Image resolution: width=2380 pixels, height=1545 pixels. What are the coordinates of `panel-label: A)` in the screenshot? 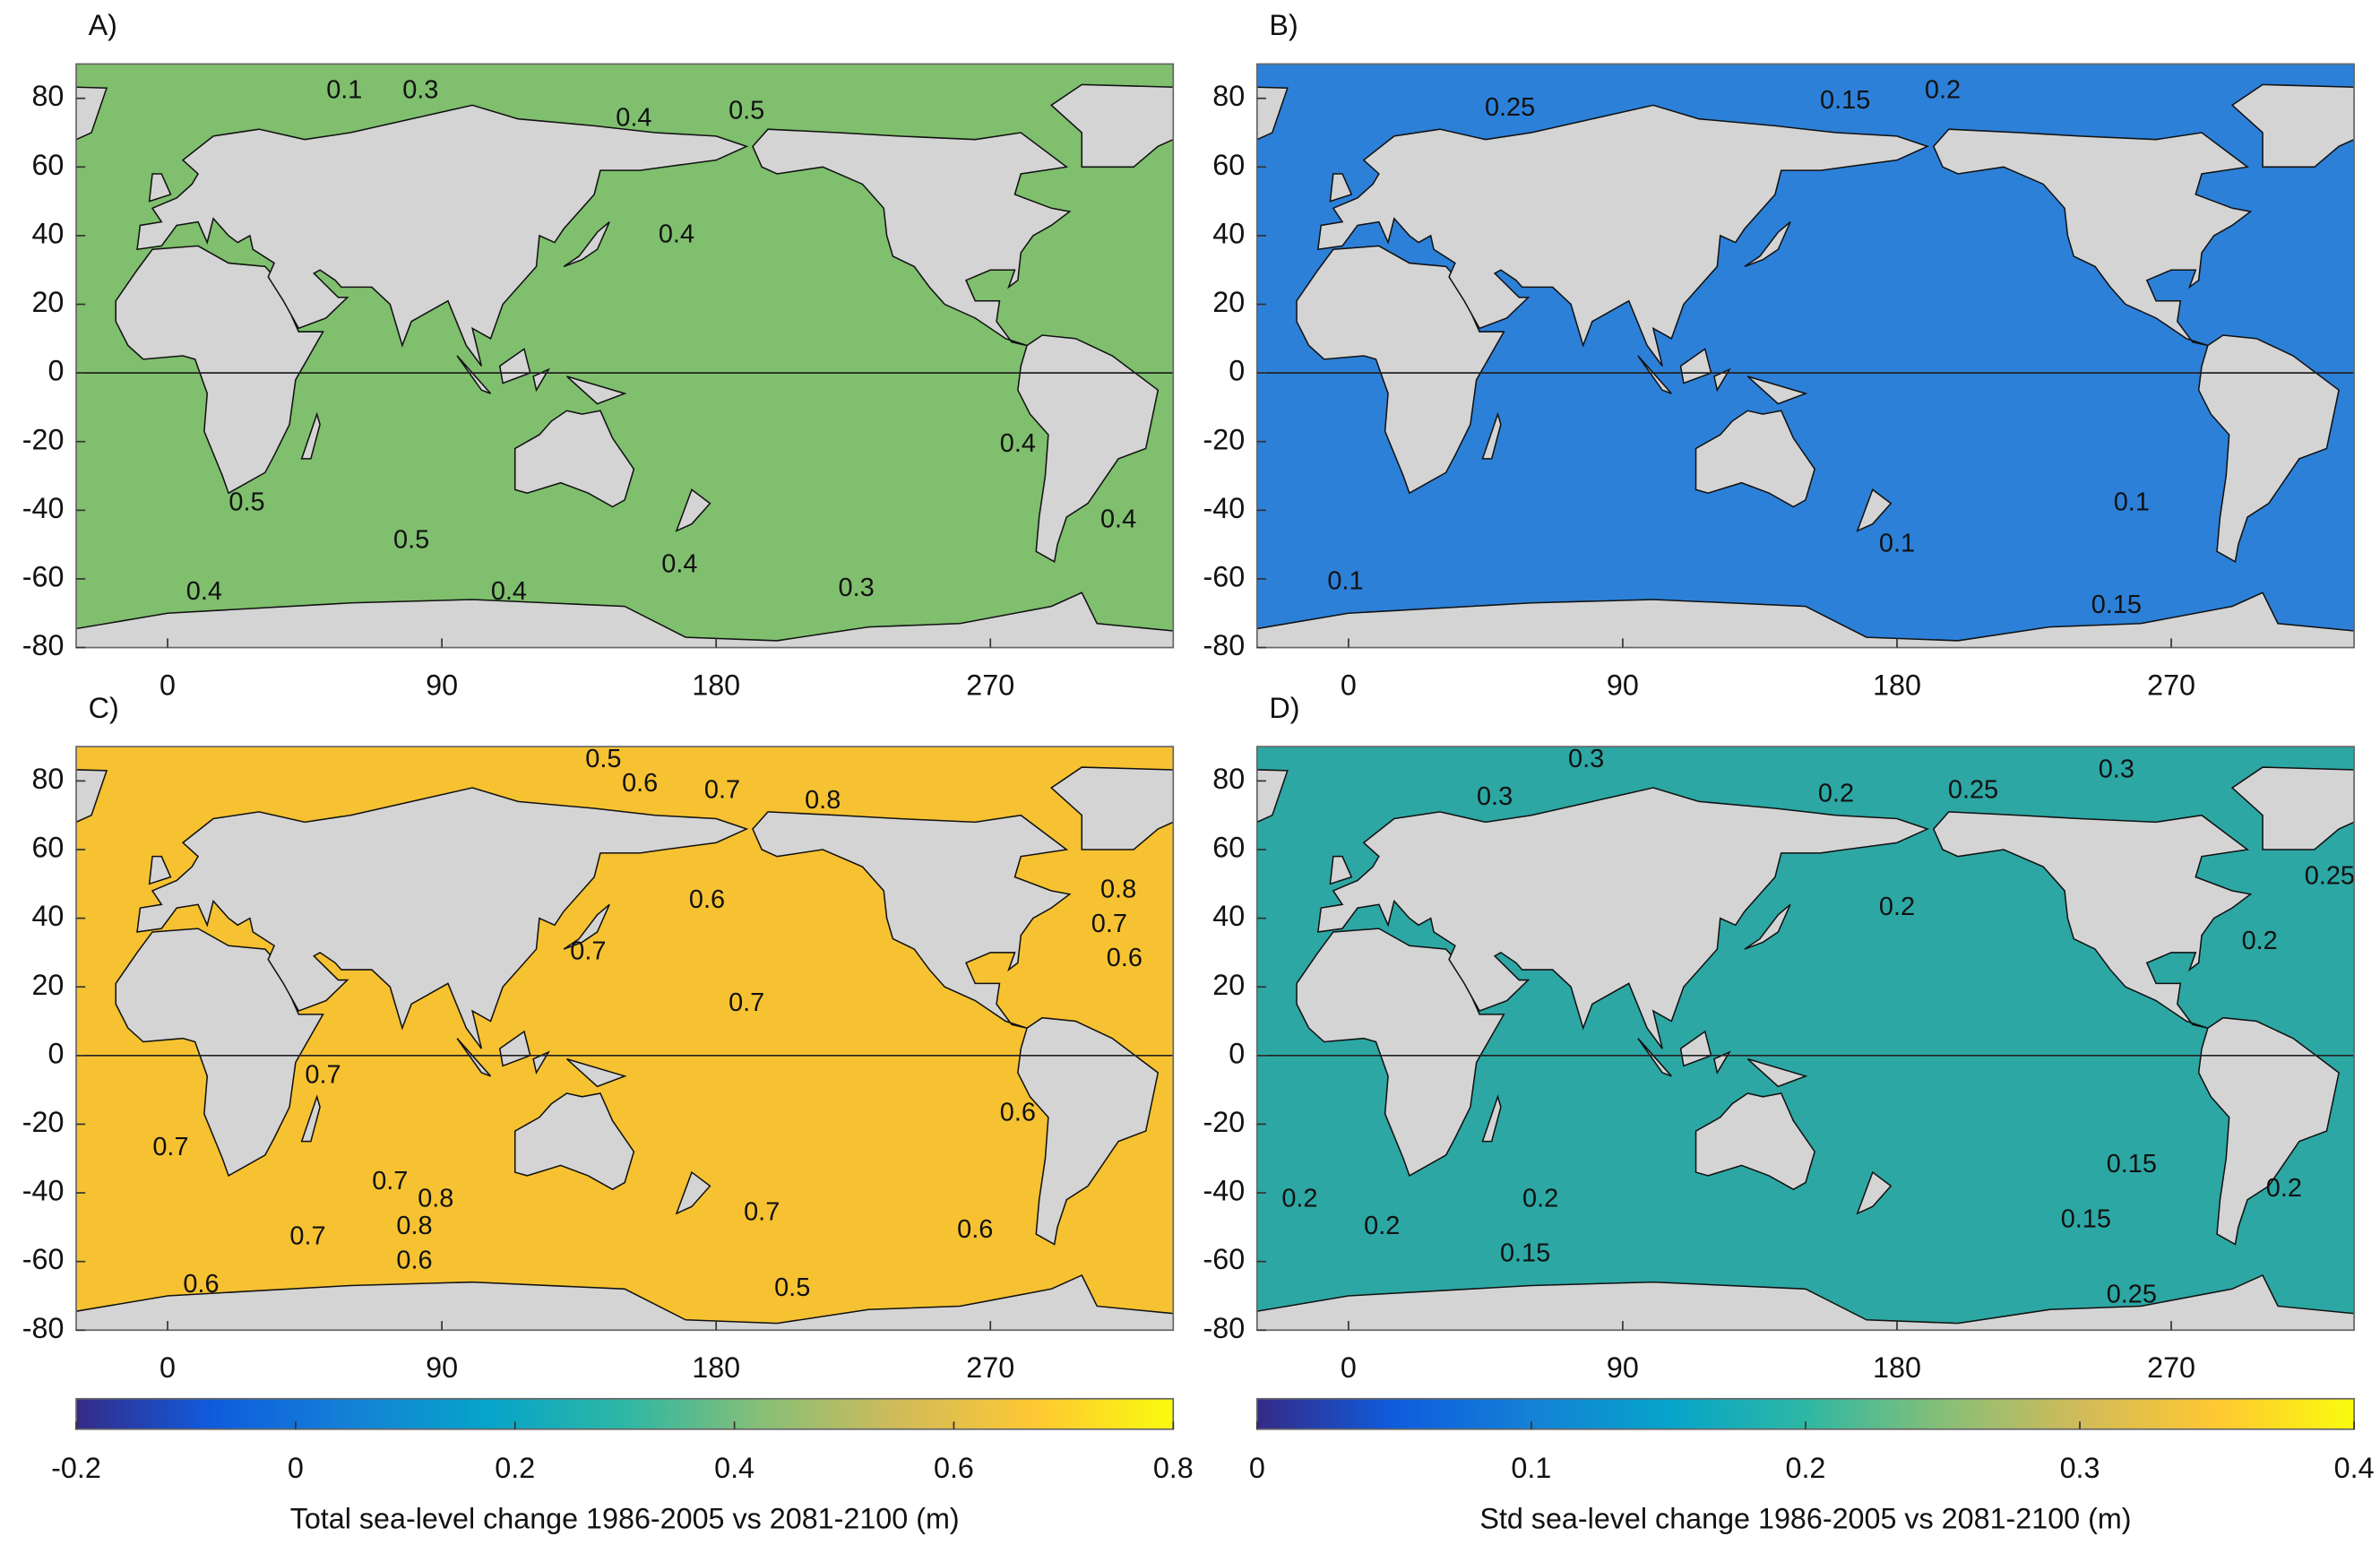 It's located at (103, 25).